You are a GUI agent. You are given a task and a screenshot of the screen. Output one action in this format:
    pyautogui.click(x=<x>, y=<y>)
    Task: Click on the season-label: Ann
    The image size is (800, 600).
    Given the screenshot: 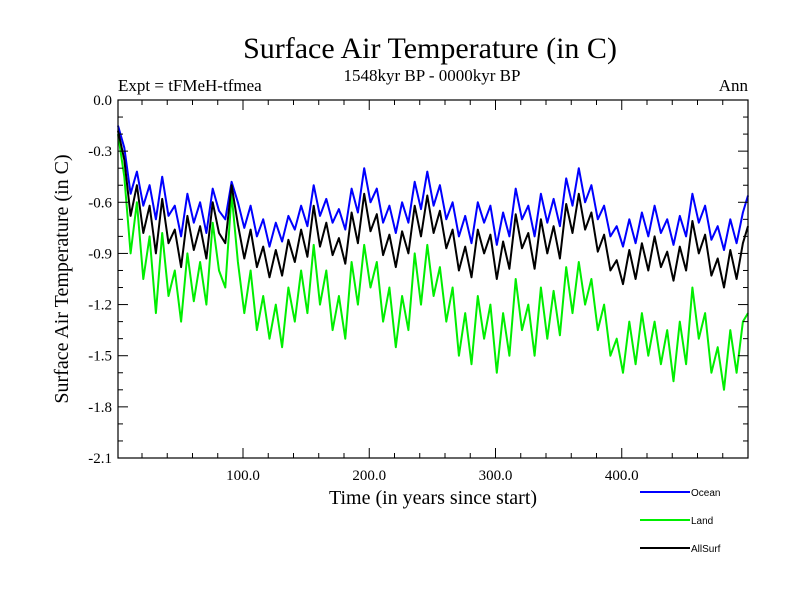 What is the action you would take?
    pyautogui.click(x=734, y=85)
    